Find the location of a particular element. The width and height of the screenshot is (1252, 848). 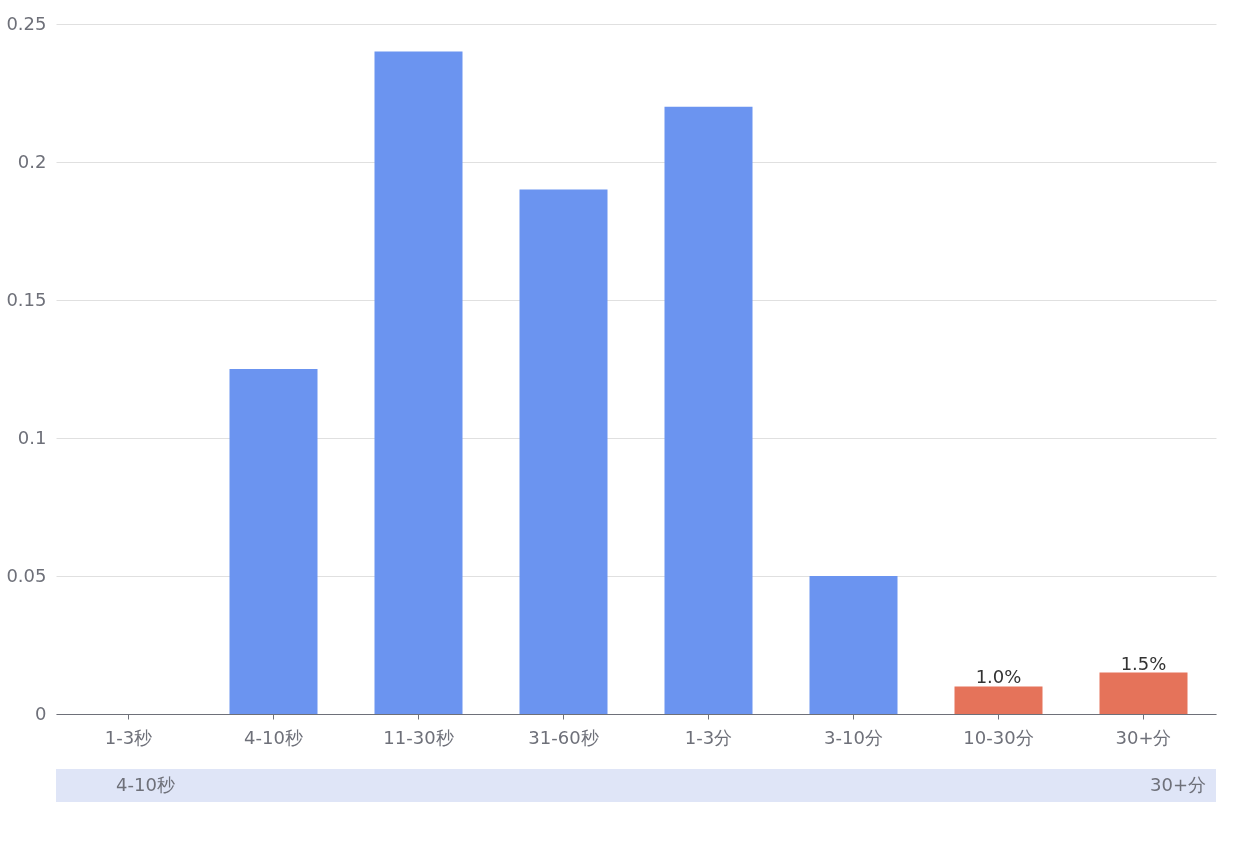

y-tick-label: 0 is located at coordinates (41, 713).